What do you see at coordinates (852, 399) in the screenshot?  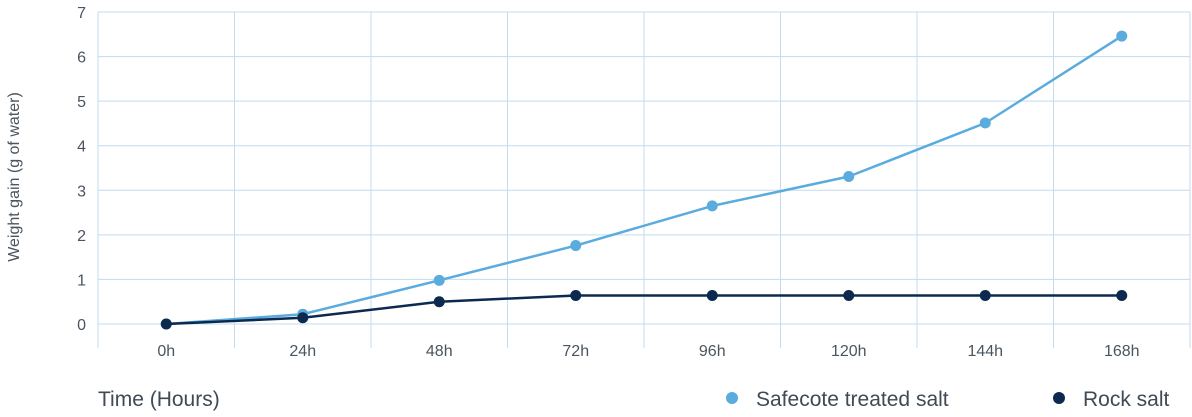 I see `legend-label: Safecote treated salt` at bounding box center [852, 399].